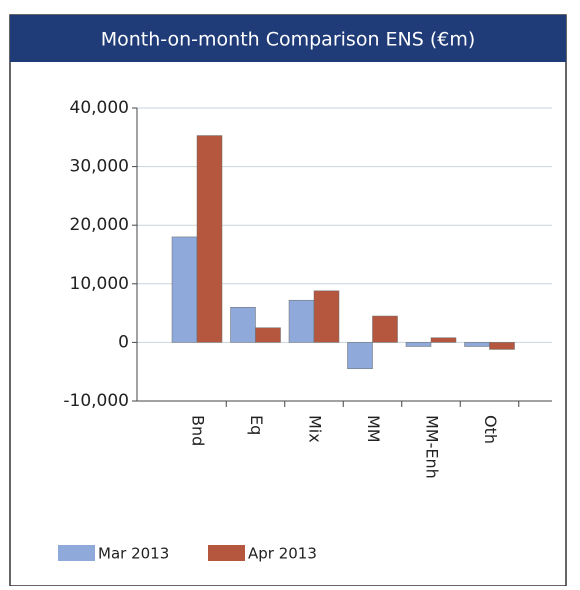 The height and width of the screenshot is (590, 580). I want to click on y-tick-label: -10,000, so click(96, 401).